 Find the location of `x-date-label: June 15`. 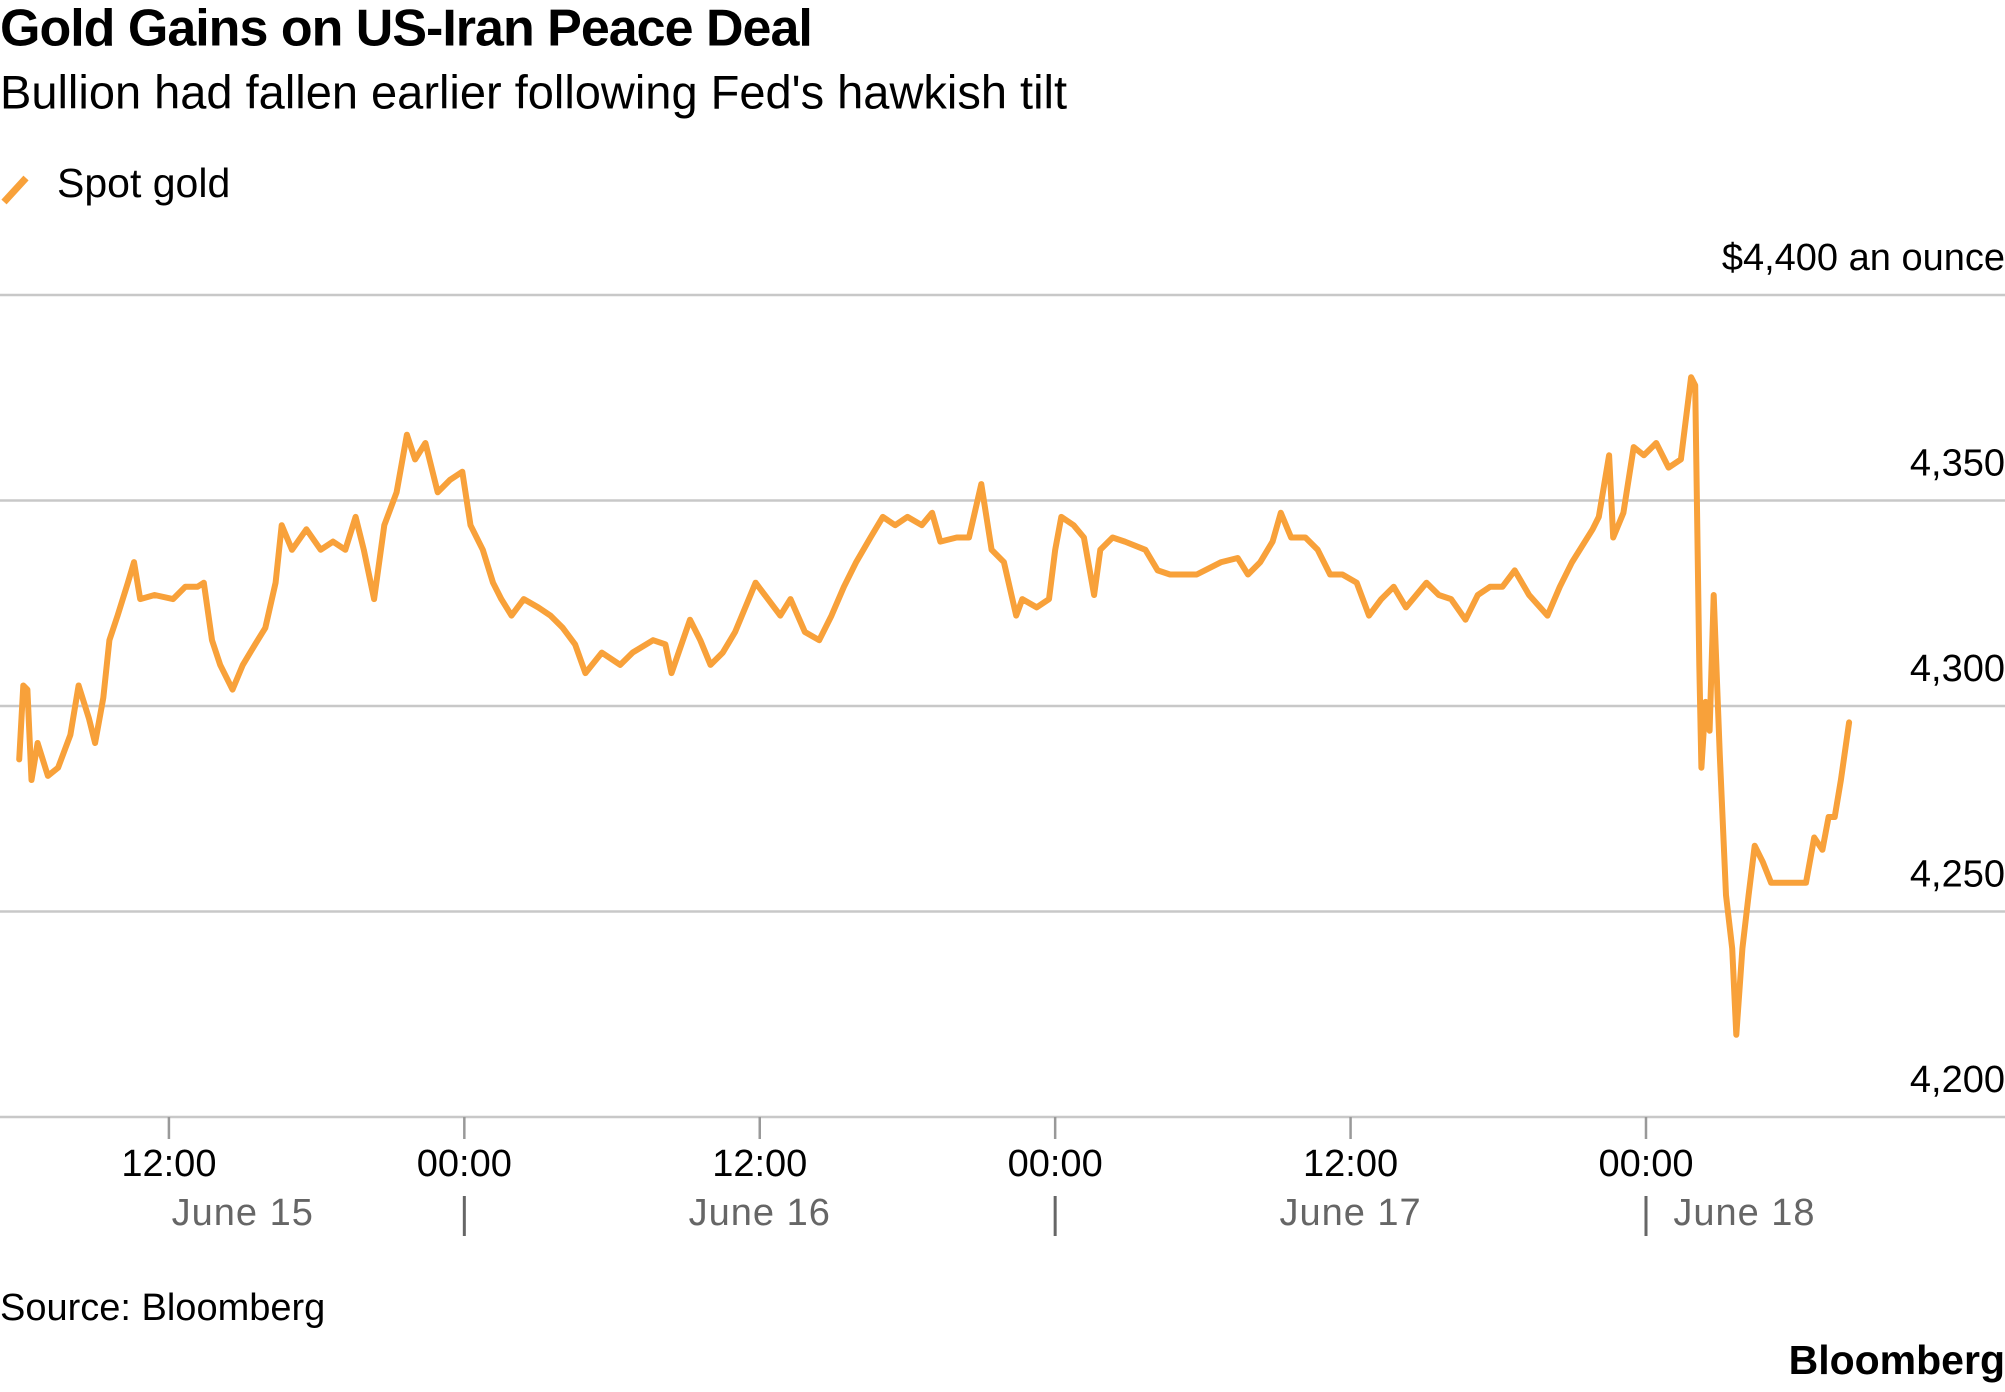

x-date-label: June 15 is located at coordinates (243, 1213).